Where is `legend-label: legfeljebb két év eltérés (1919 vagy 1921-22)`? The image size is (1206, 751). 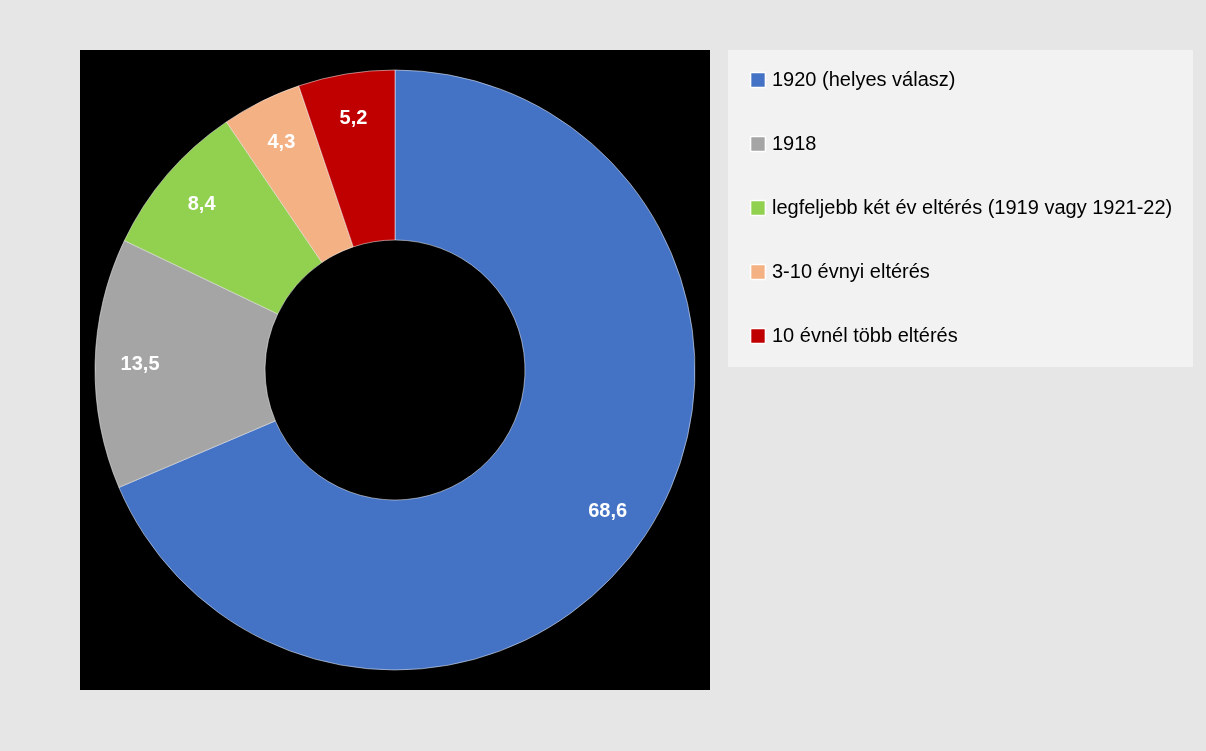
legend-label: legfeljebb két év eltérés (1919 vagy 1921-22) is located at coordinates (972, 207).